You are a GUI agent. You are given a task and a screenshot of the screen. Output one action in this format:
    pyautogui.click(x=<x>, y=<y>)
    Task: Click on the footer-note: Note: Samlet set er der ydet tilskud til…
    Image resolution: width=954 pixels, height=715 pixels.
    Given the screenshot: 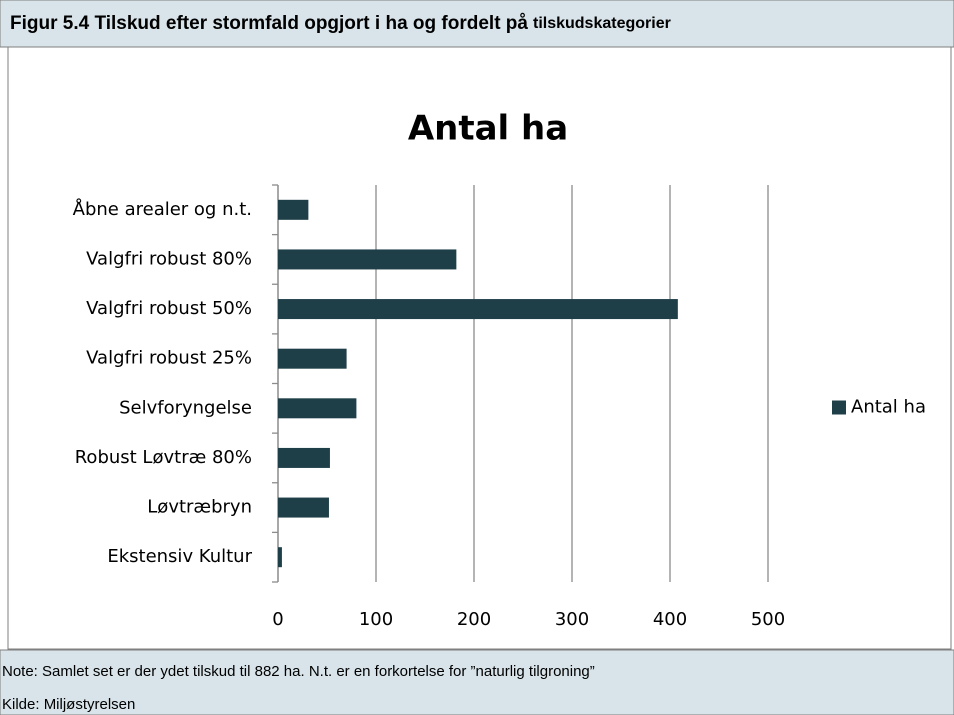 What is the action you would take?
    pyautogui.click(x=298, y=671)
    